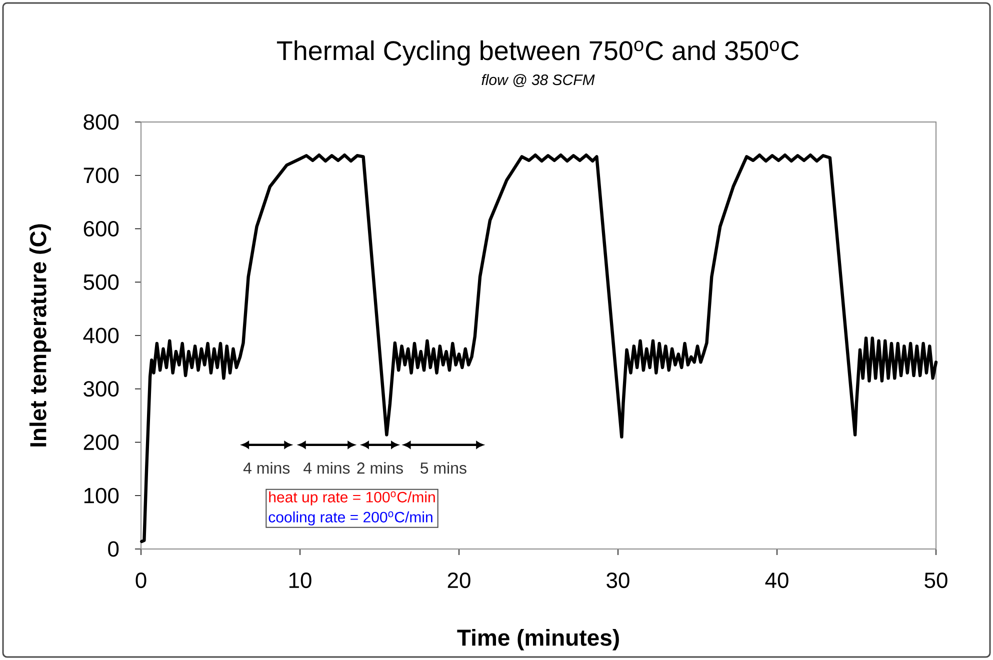 This screenshot has height=660, width=993. What do you see at coordinates (101, 122) in the screenshot?
I see `y-tick-label: 800` at bounding box center [101, 122].